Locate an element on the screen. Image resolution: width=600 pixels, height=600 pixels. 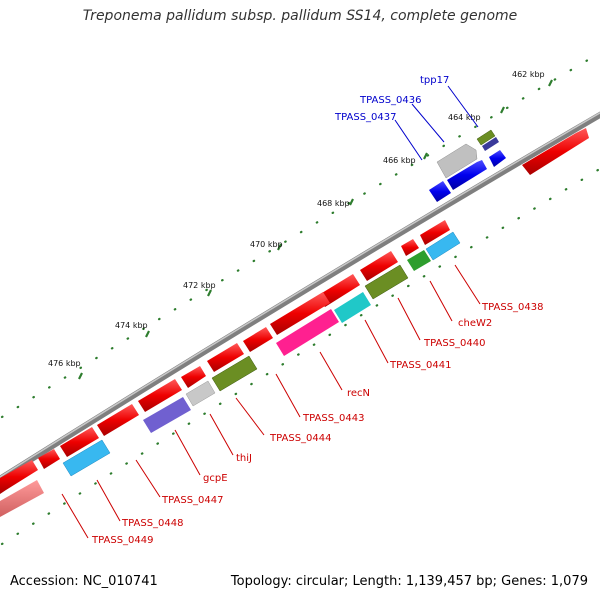
label-recN: recN is located at coordinates (358, 393).